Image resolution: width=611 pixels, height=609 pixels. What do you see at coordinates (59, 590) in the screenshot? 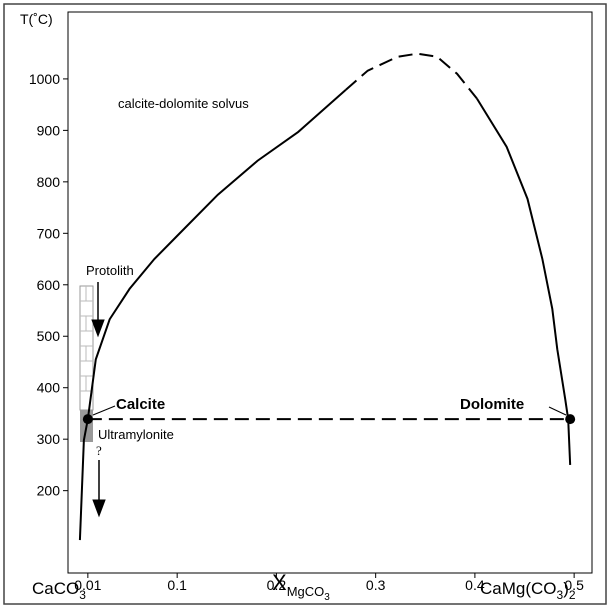
I see `left-end-label: CaCO3` at bounding box center [59, 590].